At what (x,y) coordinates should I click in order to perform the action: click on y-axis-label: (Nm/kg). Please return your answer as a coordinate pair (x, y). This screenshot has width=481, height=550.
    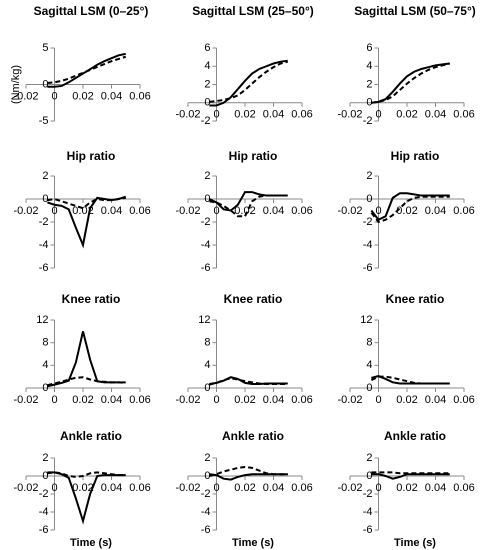
    Looking at the image, I should click on (16, 84).